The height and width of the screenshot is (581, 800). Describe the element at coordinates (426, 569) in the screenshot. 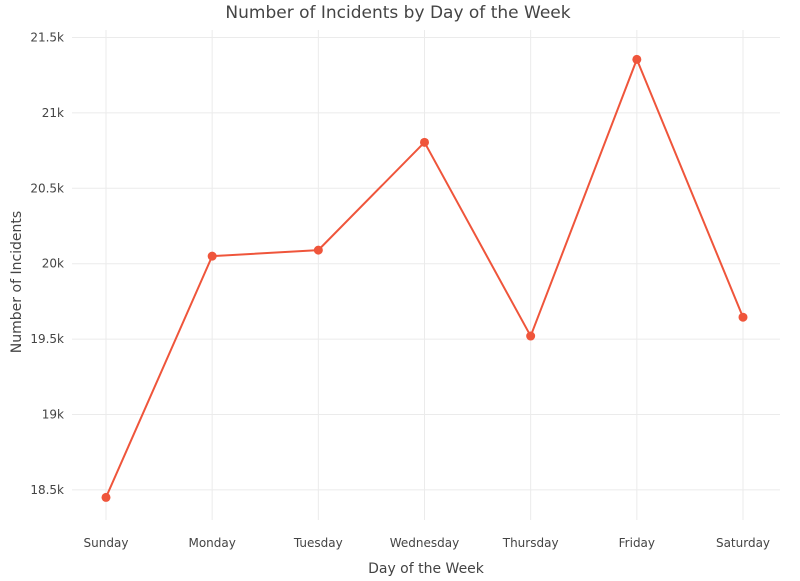

I see `x-axis-title: Day of the Week` at that location.